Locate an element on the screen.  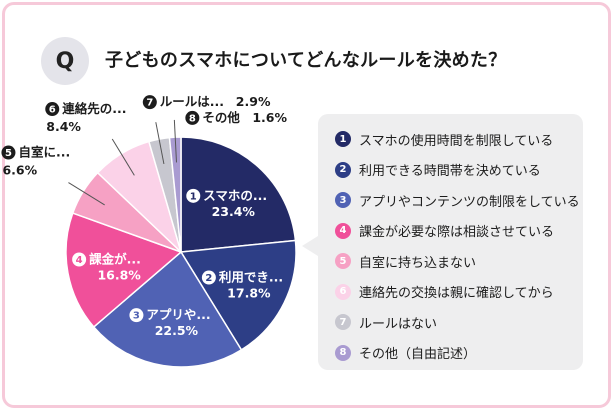
slice-number: 1 is located at coordinates (193, 196).